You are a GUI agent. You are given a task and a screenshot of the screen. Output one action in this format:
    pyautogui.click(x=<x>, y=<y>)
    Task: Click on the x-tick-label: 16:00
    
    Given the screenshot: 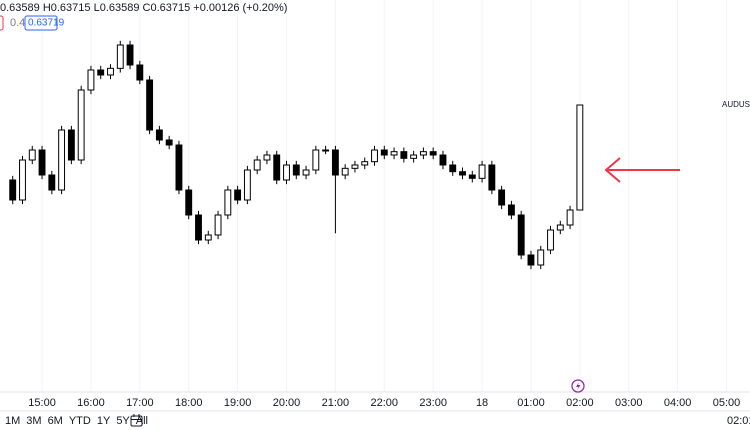 What is the action you would take?
    pyautogui.click(x=91, y=403)
    